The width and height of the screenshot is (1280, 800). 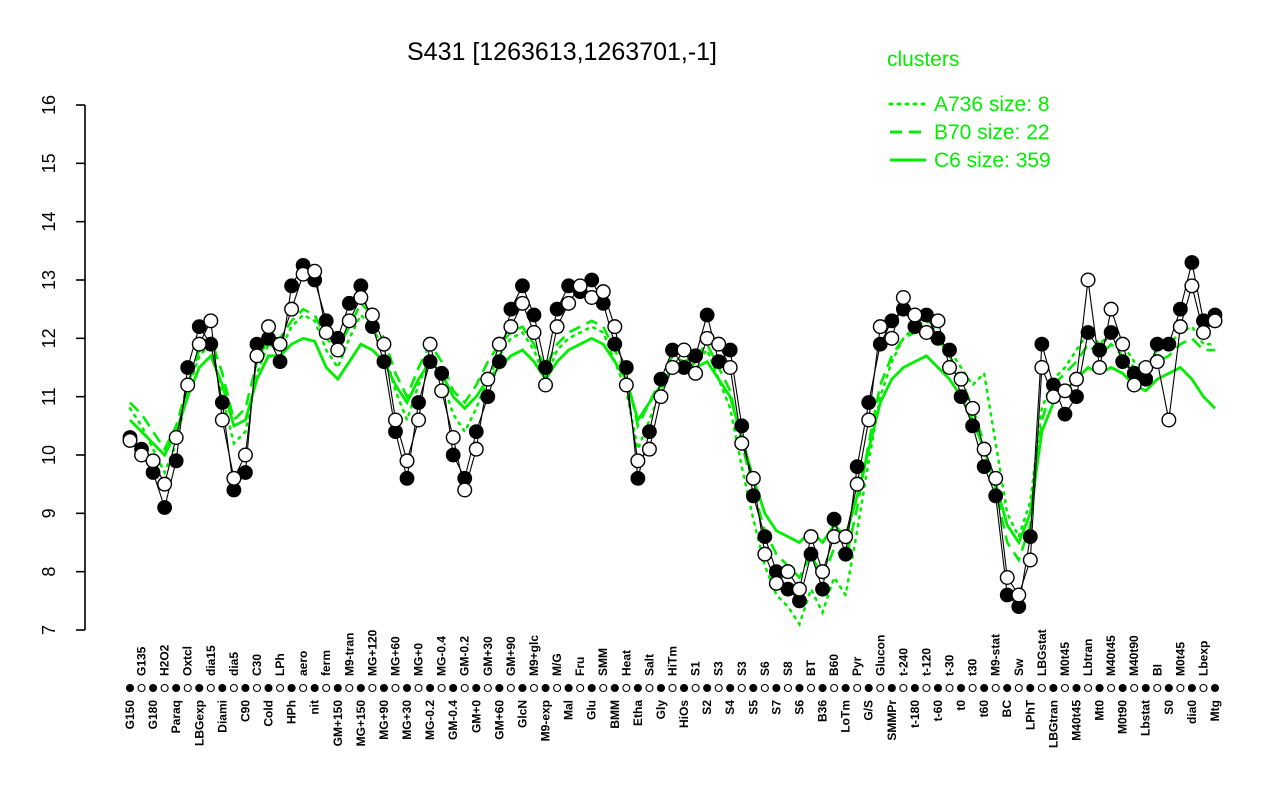 What do you see at coordinates (419, 659) in the screenshot?
I see `x-category-label: MG+0` at bounding box center [419, 659].